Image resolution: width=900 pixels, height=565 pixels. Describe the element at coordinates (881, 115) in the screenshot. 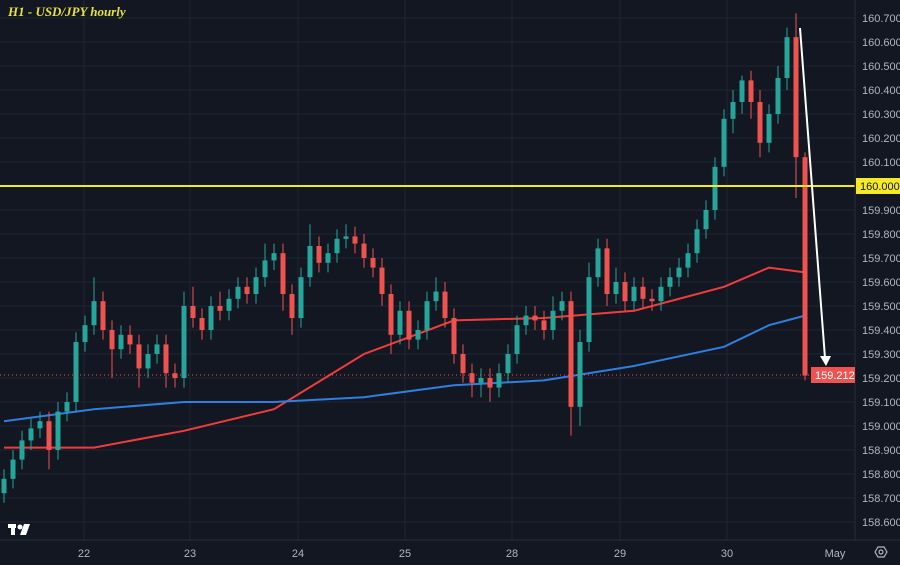

I see `y-tick-label: 160.300` at that location.